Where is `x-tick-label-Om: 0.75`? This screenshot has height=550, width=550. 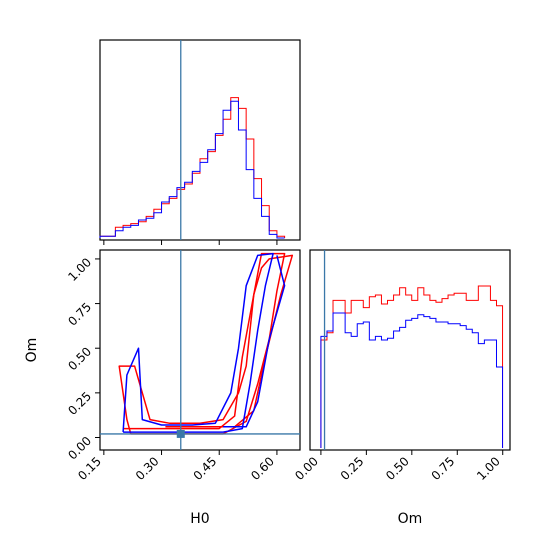 x-tick-label-Om: 0.75 is located at coordinates (443, 468).